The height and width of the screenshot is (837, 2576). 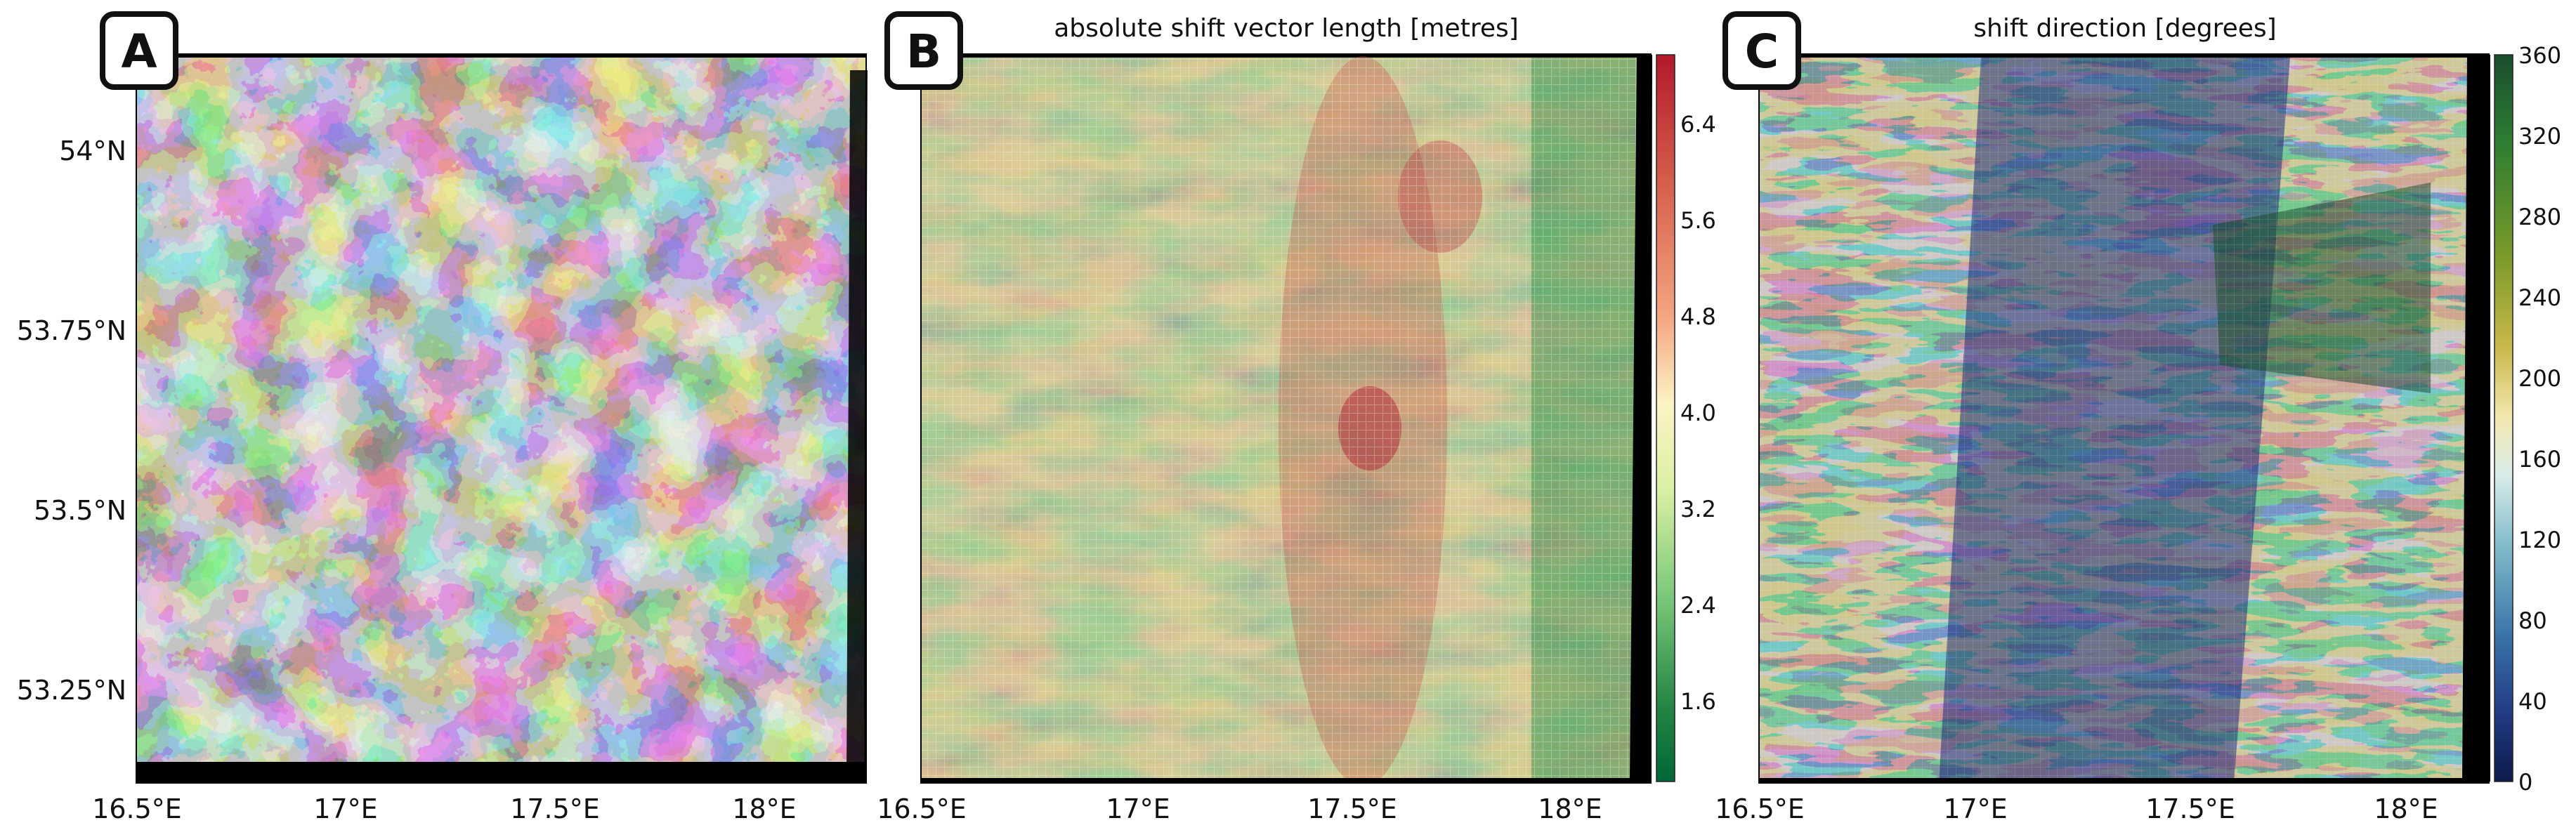 What do you see at coordinates (2540, 217) in the screenshot?
I see `colorbar-tick-label: 280` at bounding box center [2540, 217].